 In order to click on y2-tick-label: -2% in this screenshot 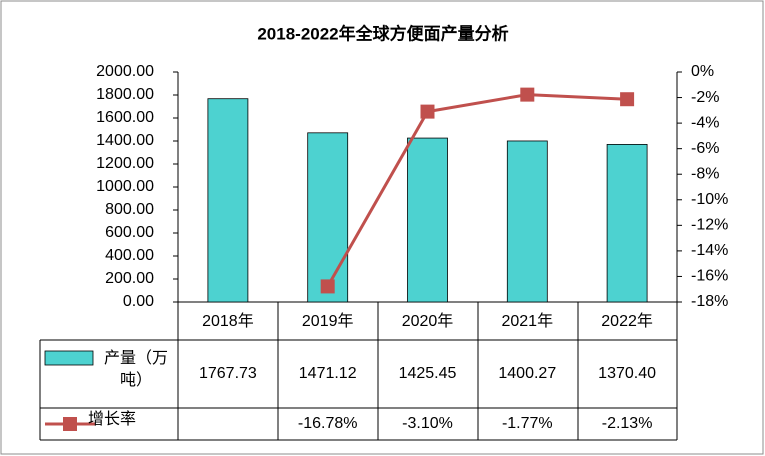, I will do `click(705, 97)`.